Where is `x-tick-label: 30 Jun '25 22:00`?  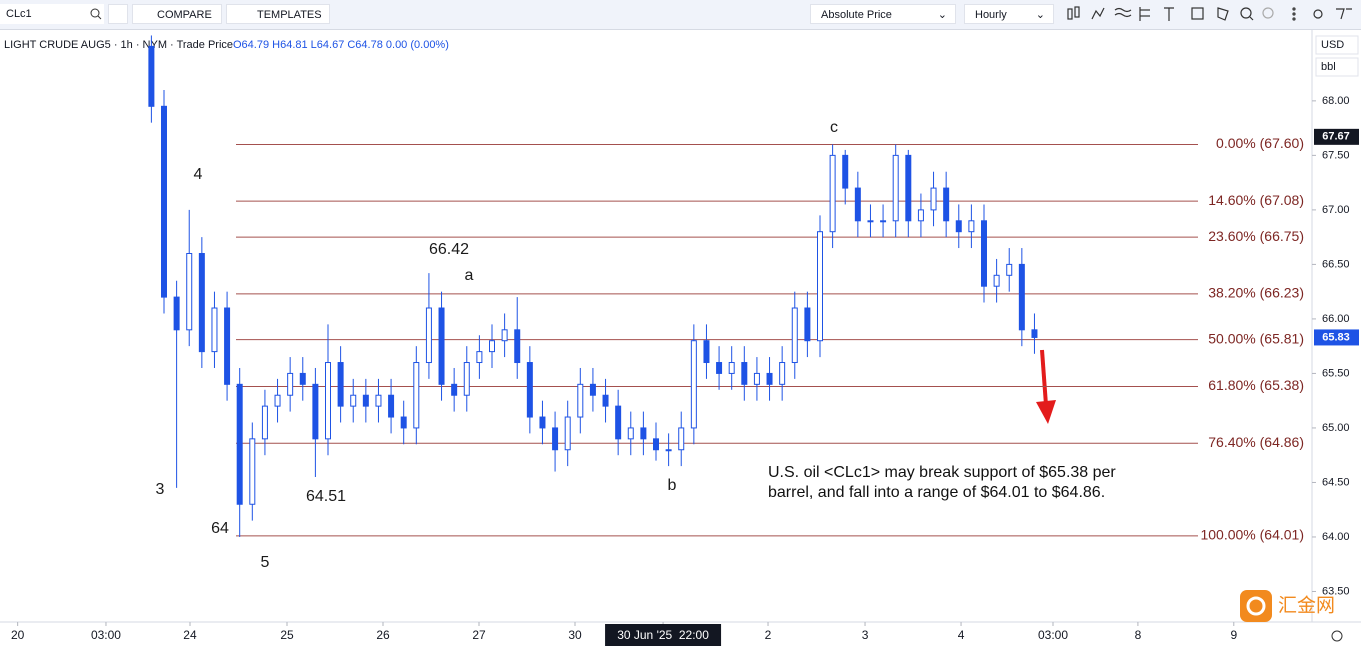 x-tick-label: 30 Jun '25 22:00 is located at coordinates (663, 635).